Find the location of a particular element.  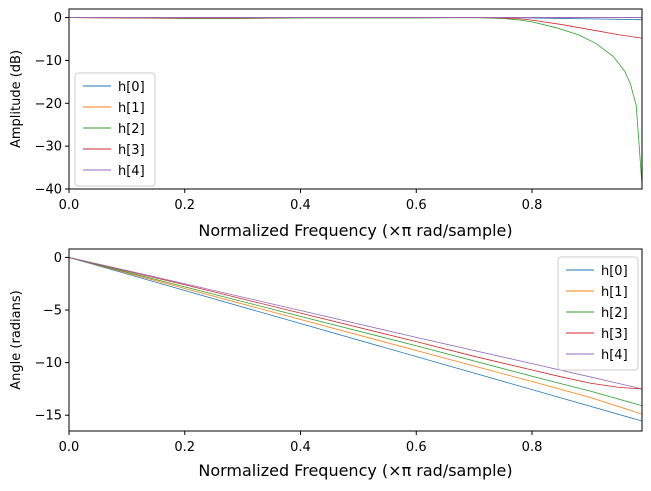

y-tick-label: −30 is located at coordinates (48, 147).